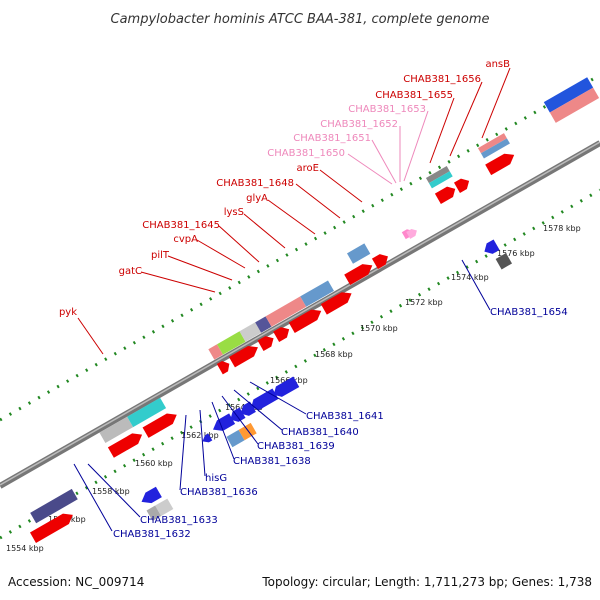 The image size is (600, 600). What do you see at coordinates (497, 64) in the screenshot?
I see `gene-label-ansB: ansB` at bounding box center [497, 64].